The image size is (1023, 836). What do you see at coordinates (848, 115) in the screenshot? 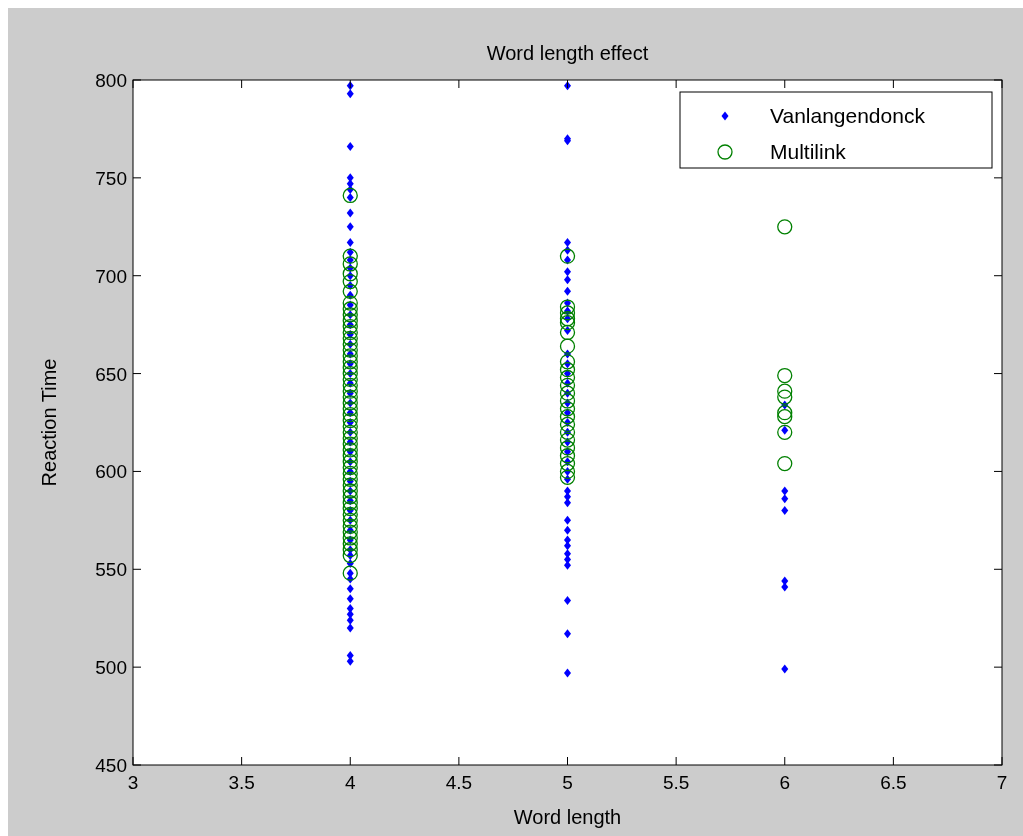
I see `legend-label: Vanlangendonck` at bounding box center [848, 115].